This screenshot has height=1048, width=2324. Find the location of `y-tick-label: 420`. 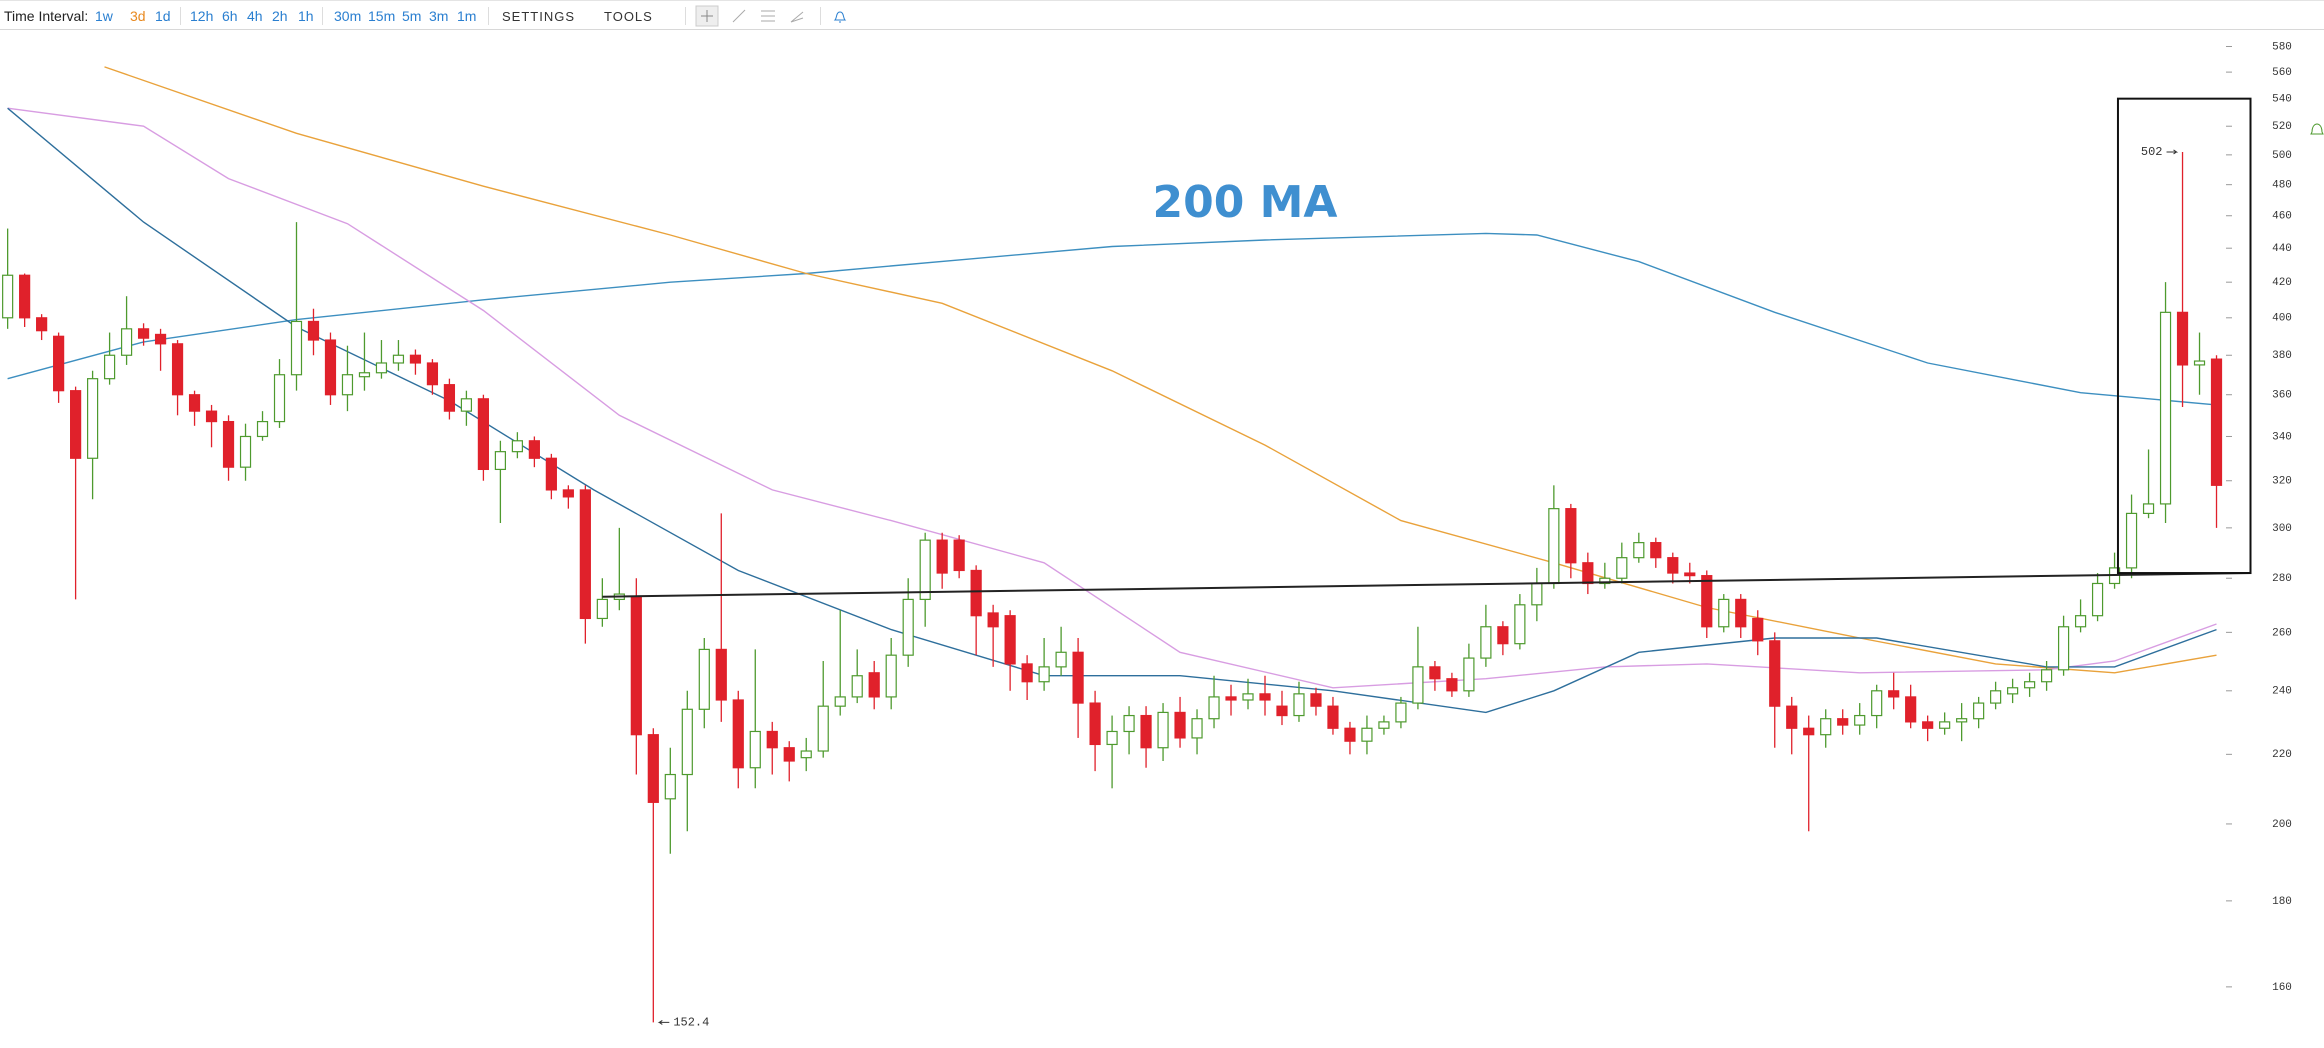

y-tick-label: 420 is located at coordinates (2282, 283).